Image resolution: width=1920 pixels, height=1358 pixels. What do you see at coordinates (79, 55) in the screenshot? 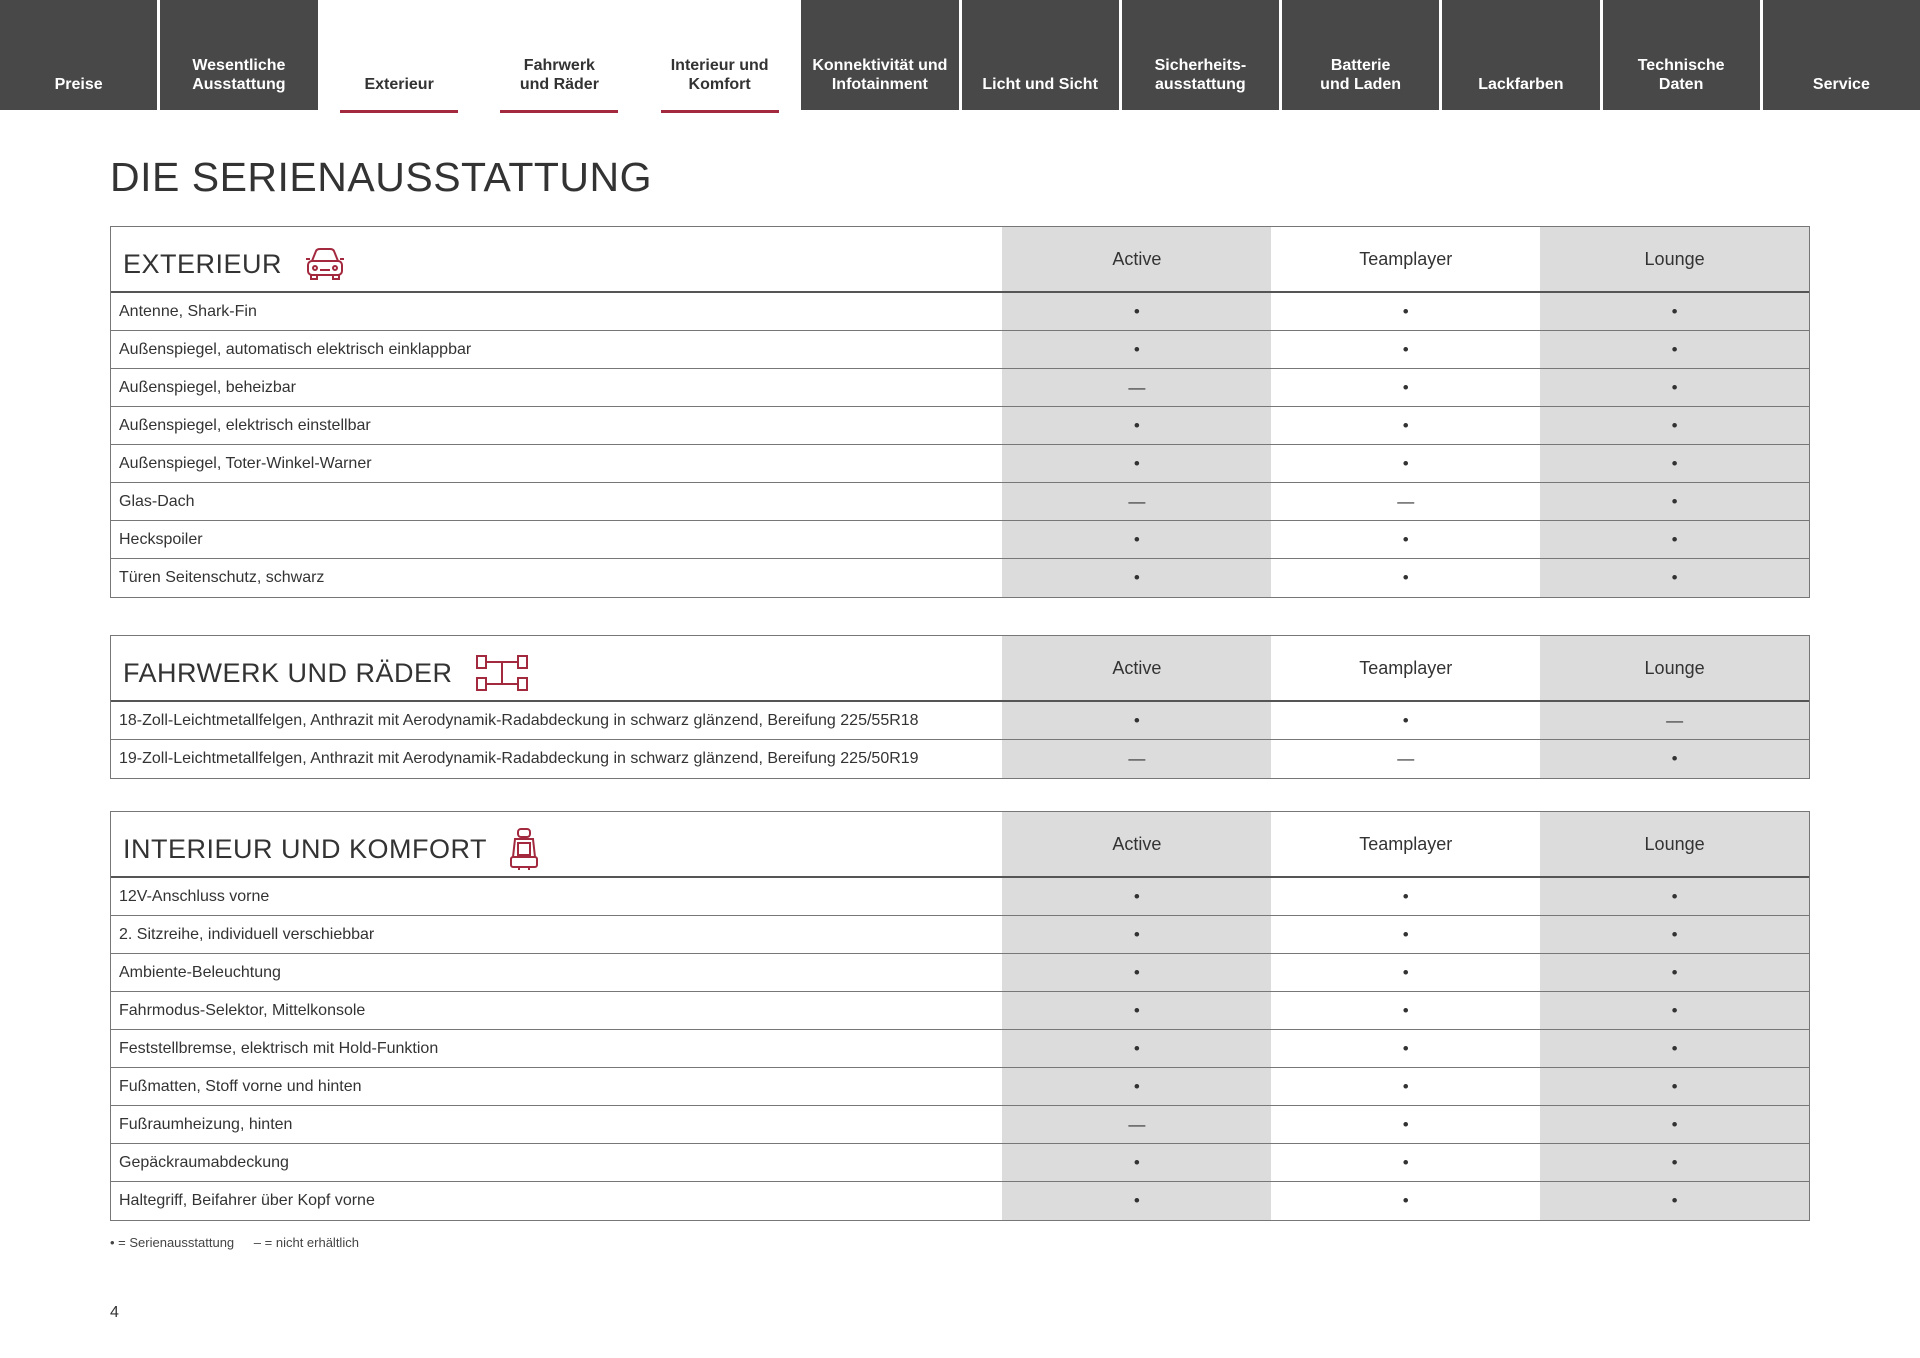
I see `nav-tab: Preise` at bounding box center [79, 55].